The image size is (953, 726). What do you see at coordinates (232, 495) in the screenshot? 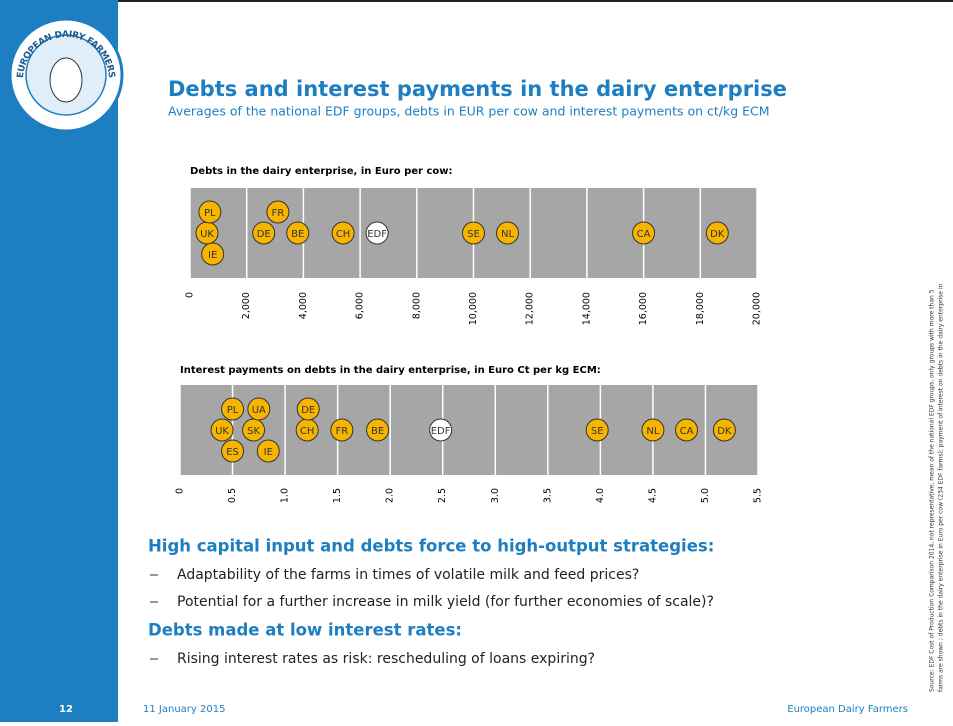
I see `x-tick-label: 0.5` at bounding box center [232, 495].